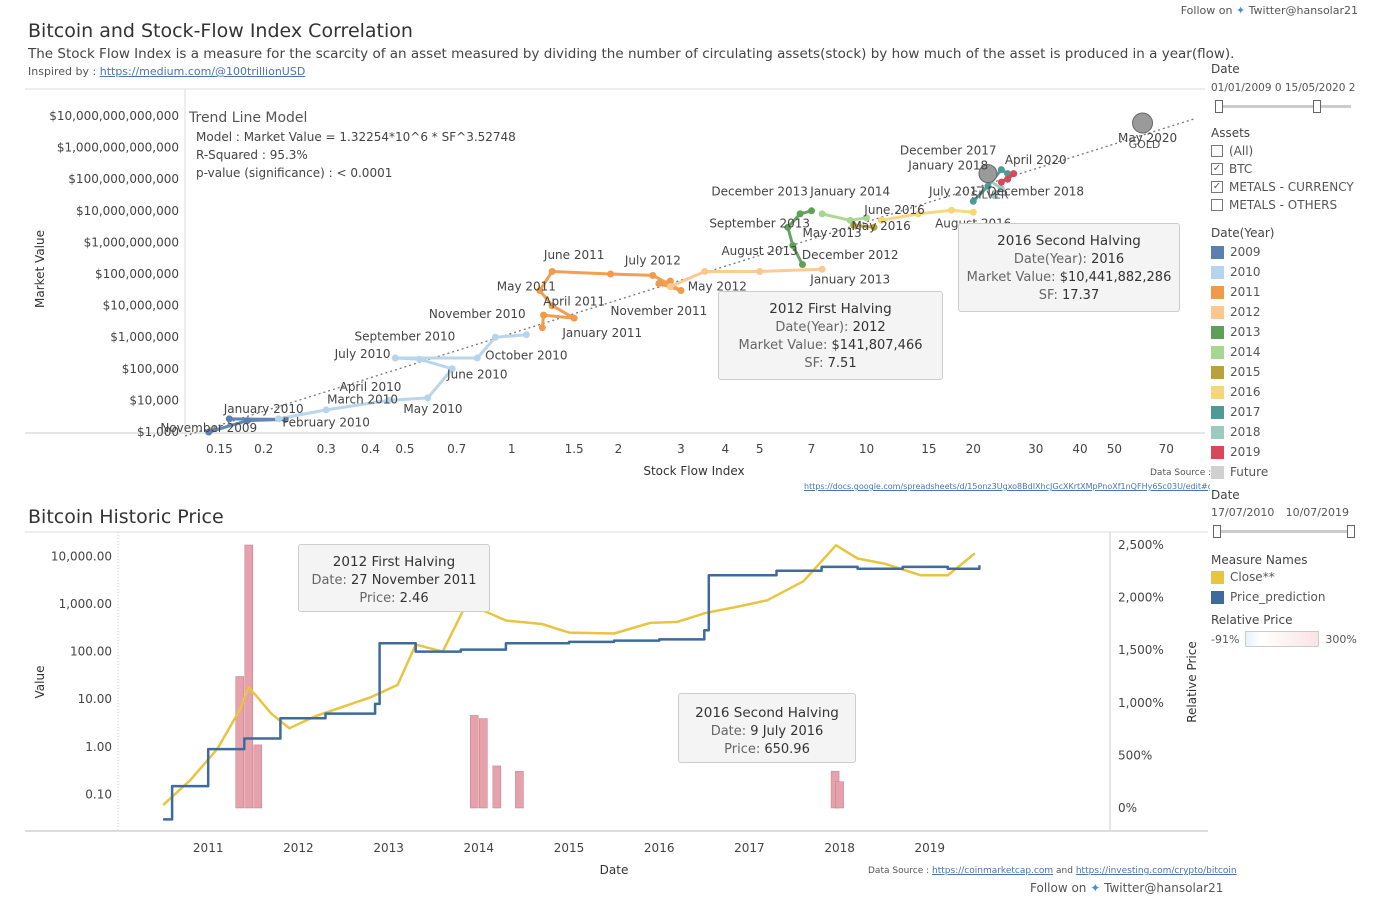  Describe the element at coordinates (899, 871) in the screenshot. I see `source2-label: Data Source :` at that location.